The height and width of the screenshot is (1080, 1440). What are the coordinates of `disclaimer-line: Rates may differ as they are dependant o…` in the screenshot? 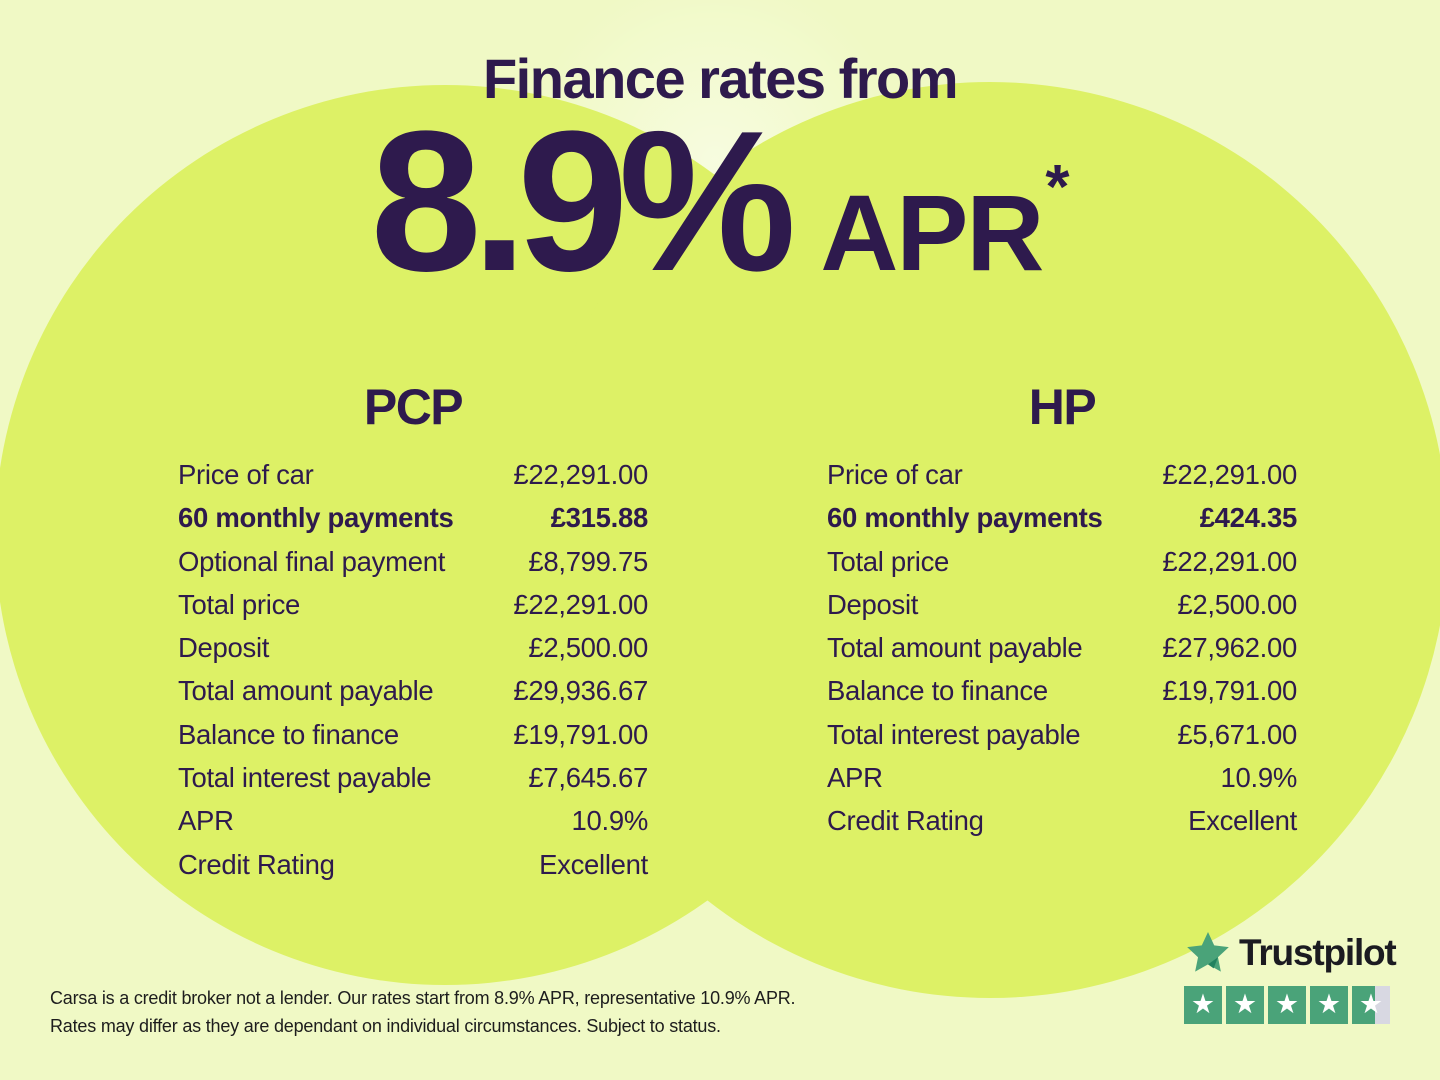 It's located at (385, 1025).